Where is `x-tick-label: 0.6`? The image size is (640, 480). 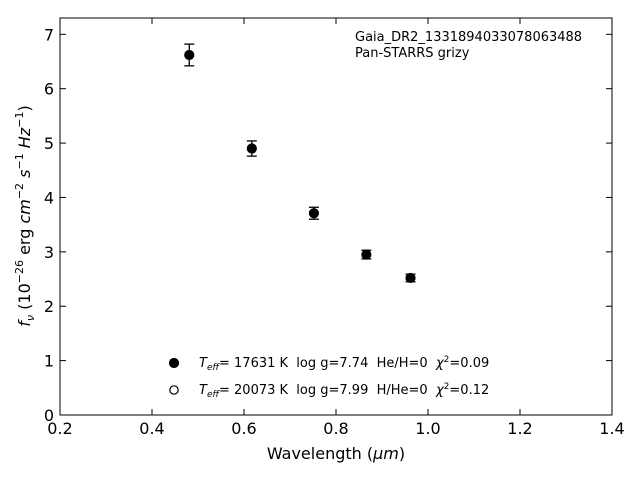 x-tick-label: 0.6 is located at coordinates (243, 428).